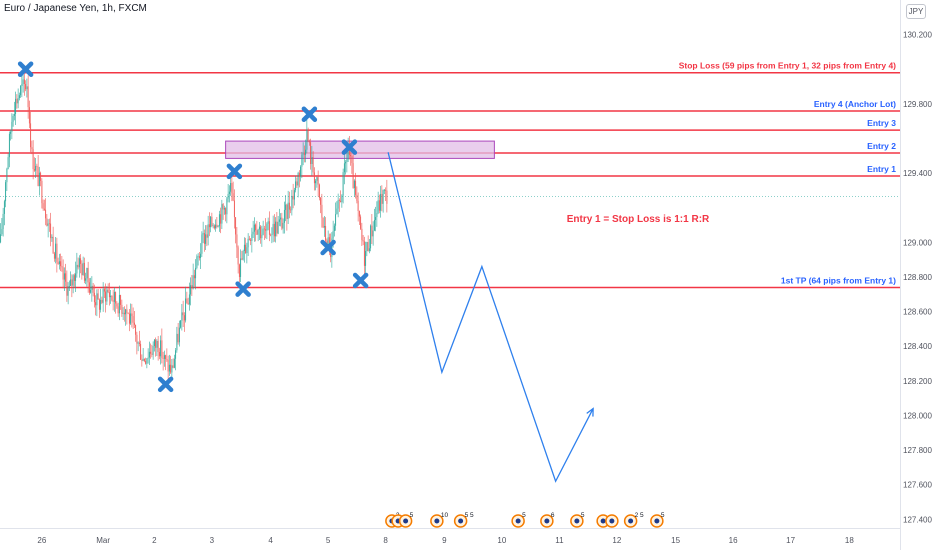 This screenshot has width=932, height=555. I want to click on time-tick-label: 10, so click(501, 540).